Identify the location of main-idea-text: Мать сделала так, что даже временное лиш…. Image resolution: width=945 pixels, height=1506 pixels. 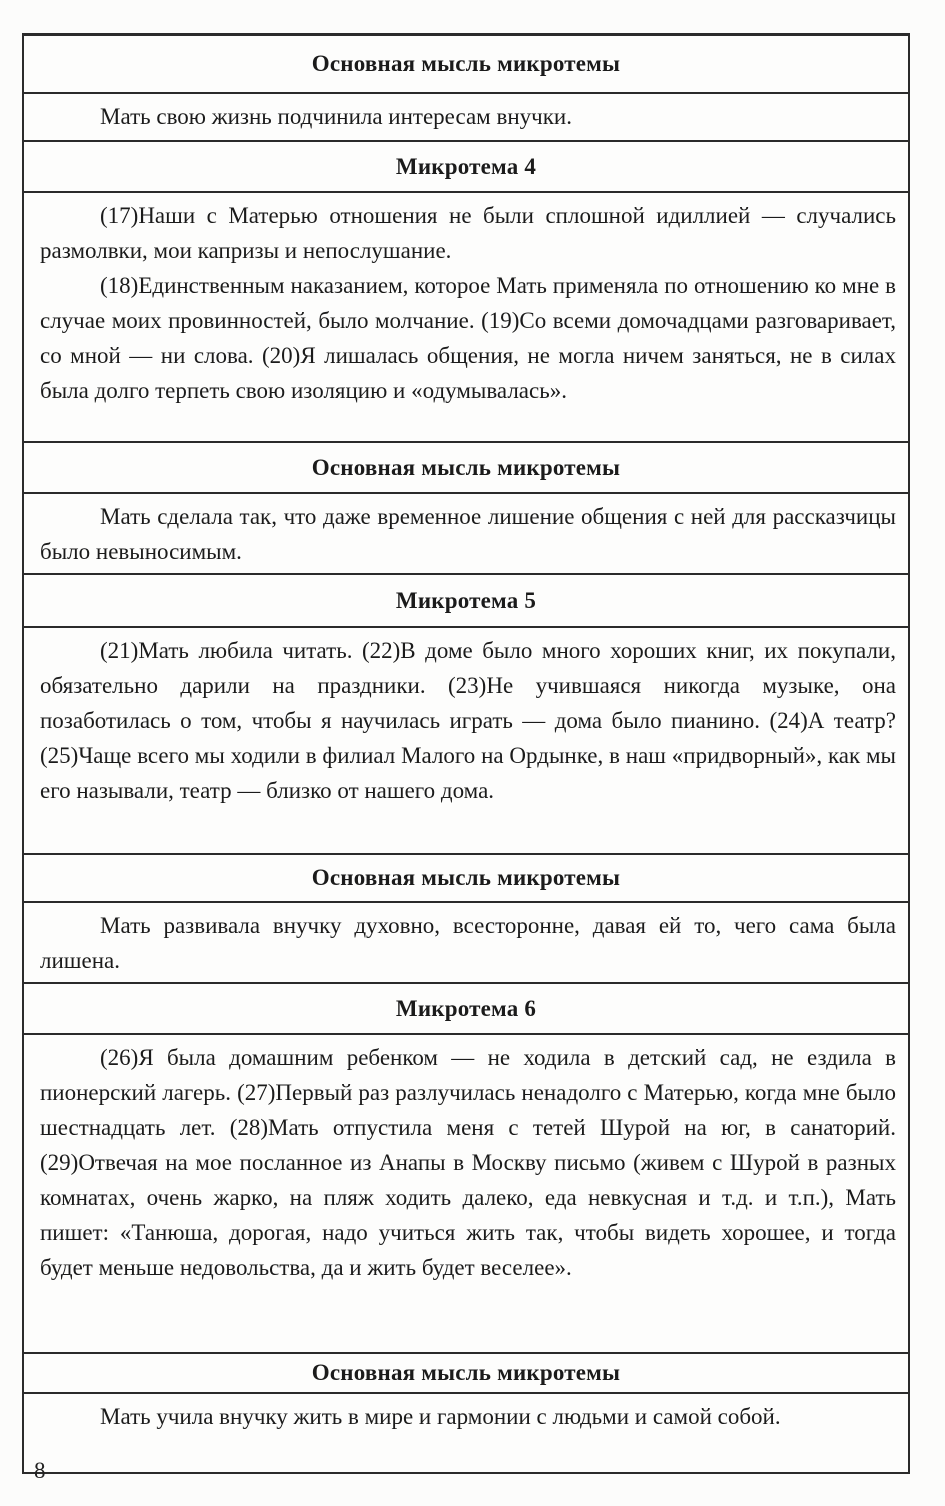
(468, 534).